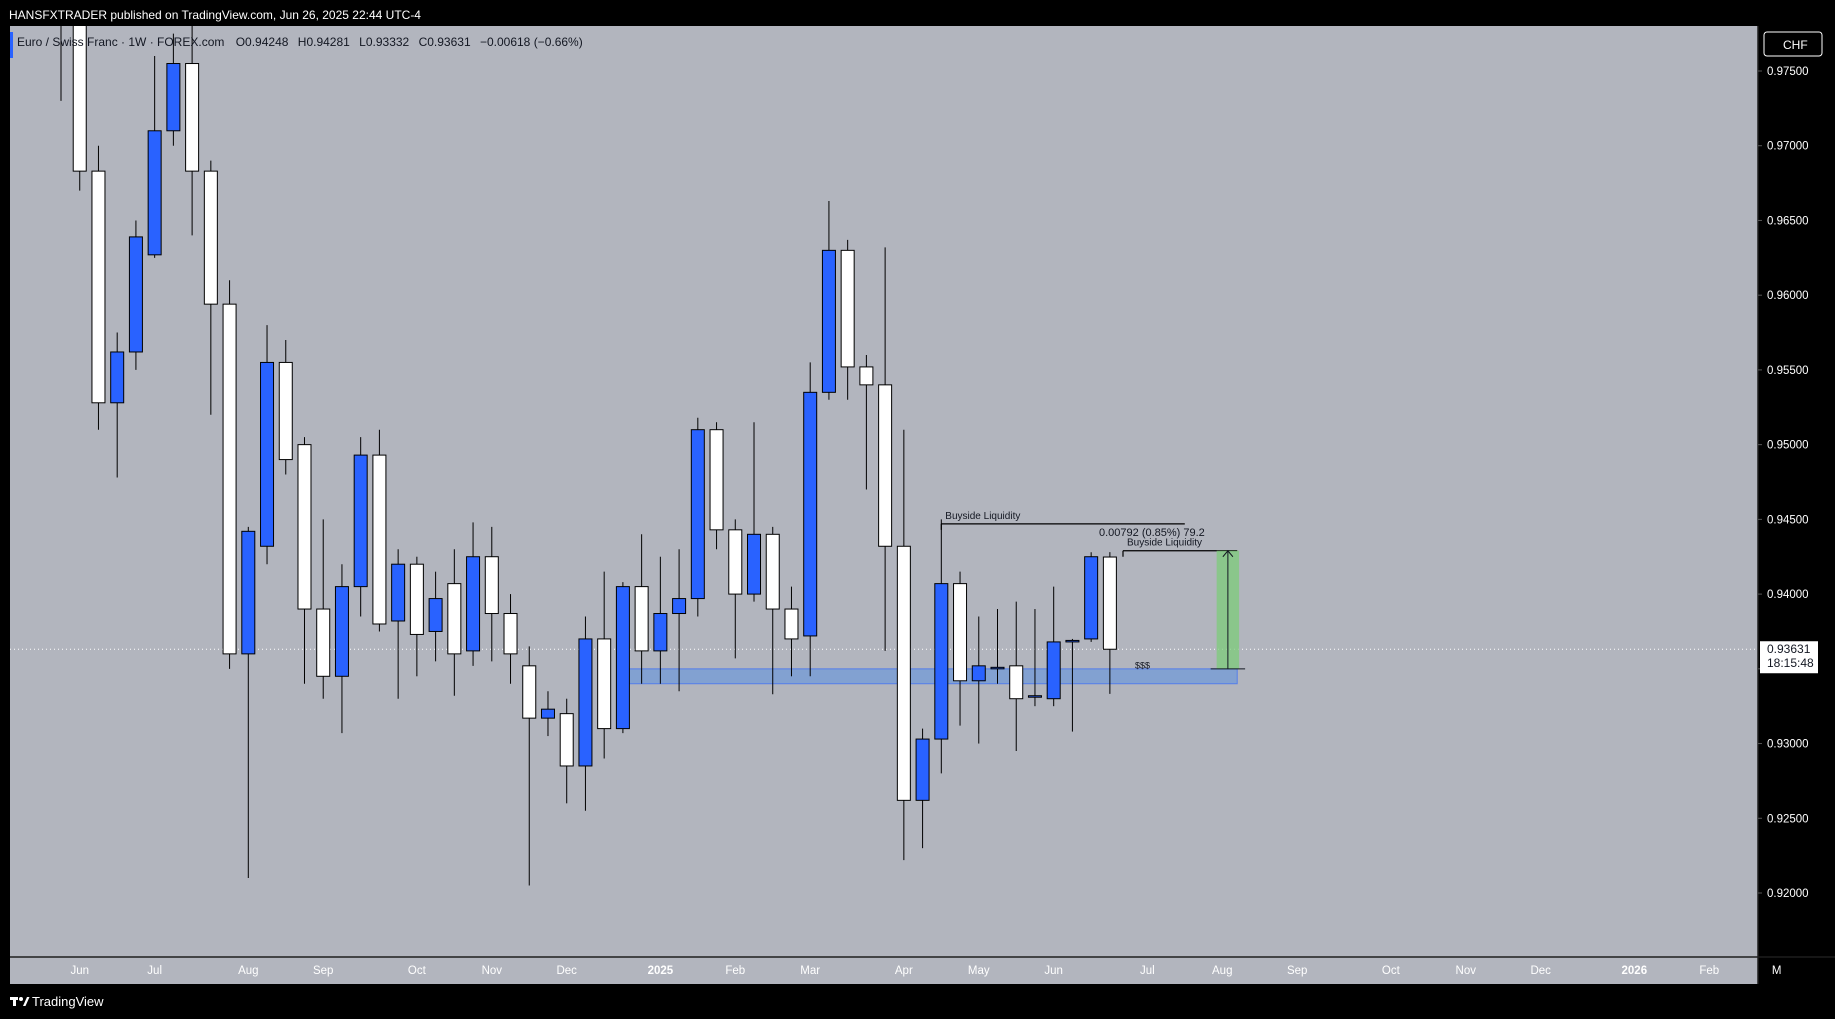  Describe the element at coordinates (1788, 745) in the screenshot. I see `price-axis-label: 0.93000` at that location.